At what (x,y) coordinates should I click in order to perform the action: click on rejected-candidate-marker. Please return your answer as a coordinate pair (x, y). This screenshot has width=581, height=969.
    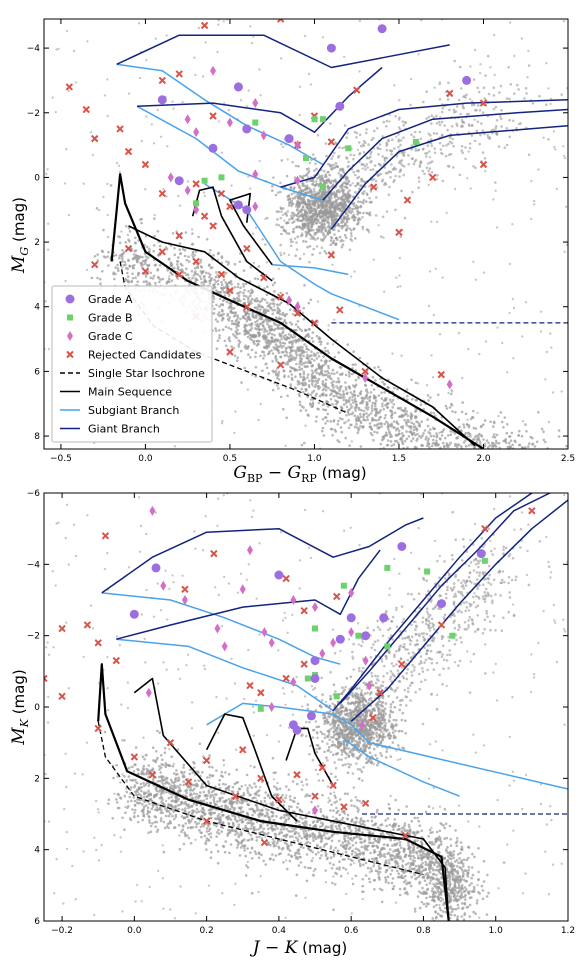
    Looking at the image, I should click on (407, 200).